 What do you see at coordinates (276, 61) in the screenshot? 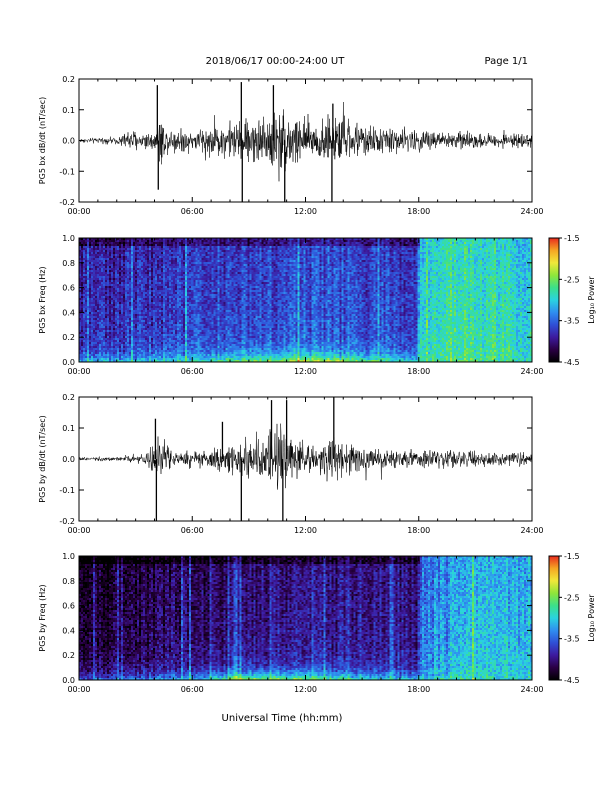
I see `figure-title: 2018/06/17 00:00-24:00 UT` at bounding box center [276, 61].